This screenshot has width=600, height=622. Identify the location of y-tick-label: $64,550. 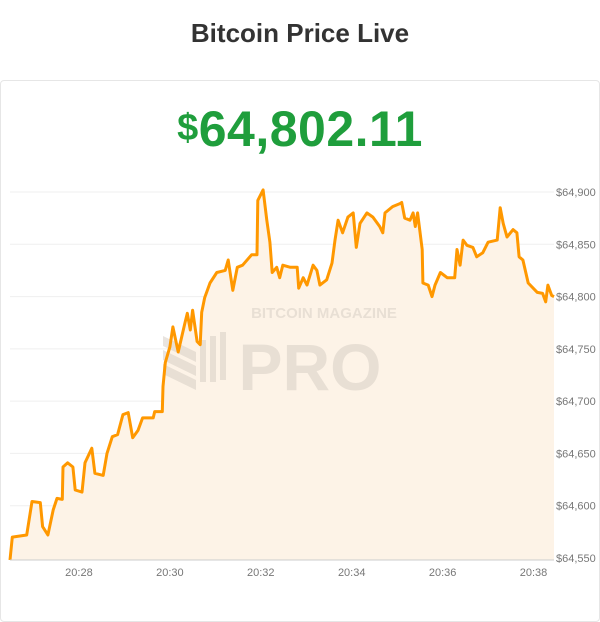
(576, 559).